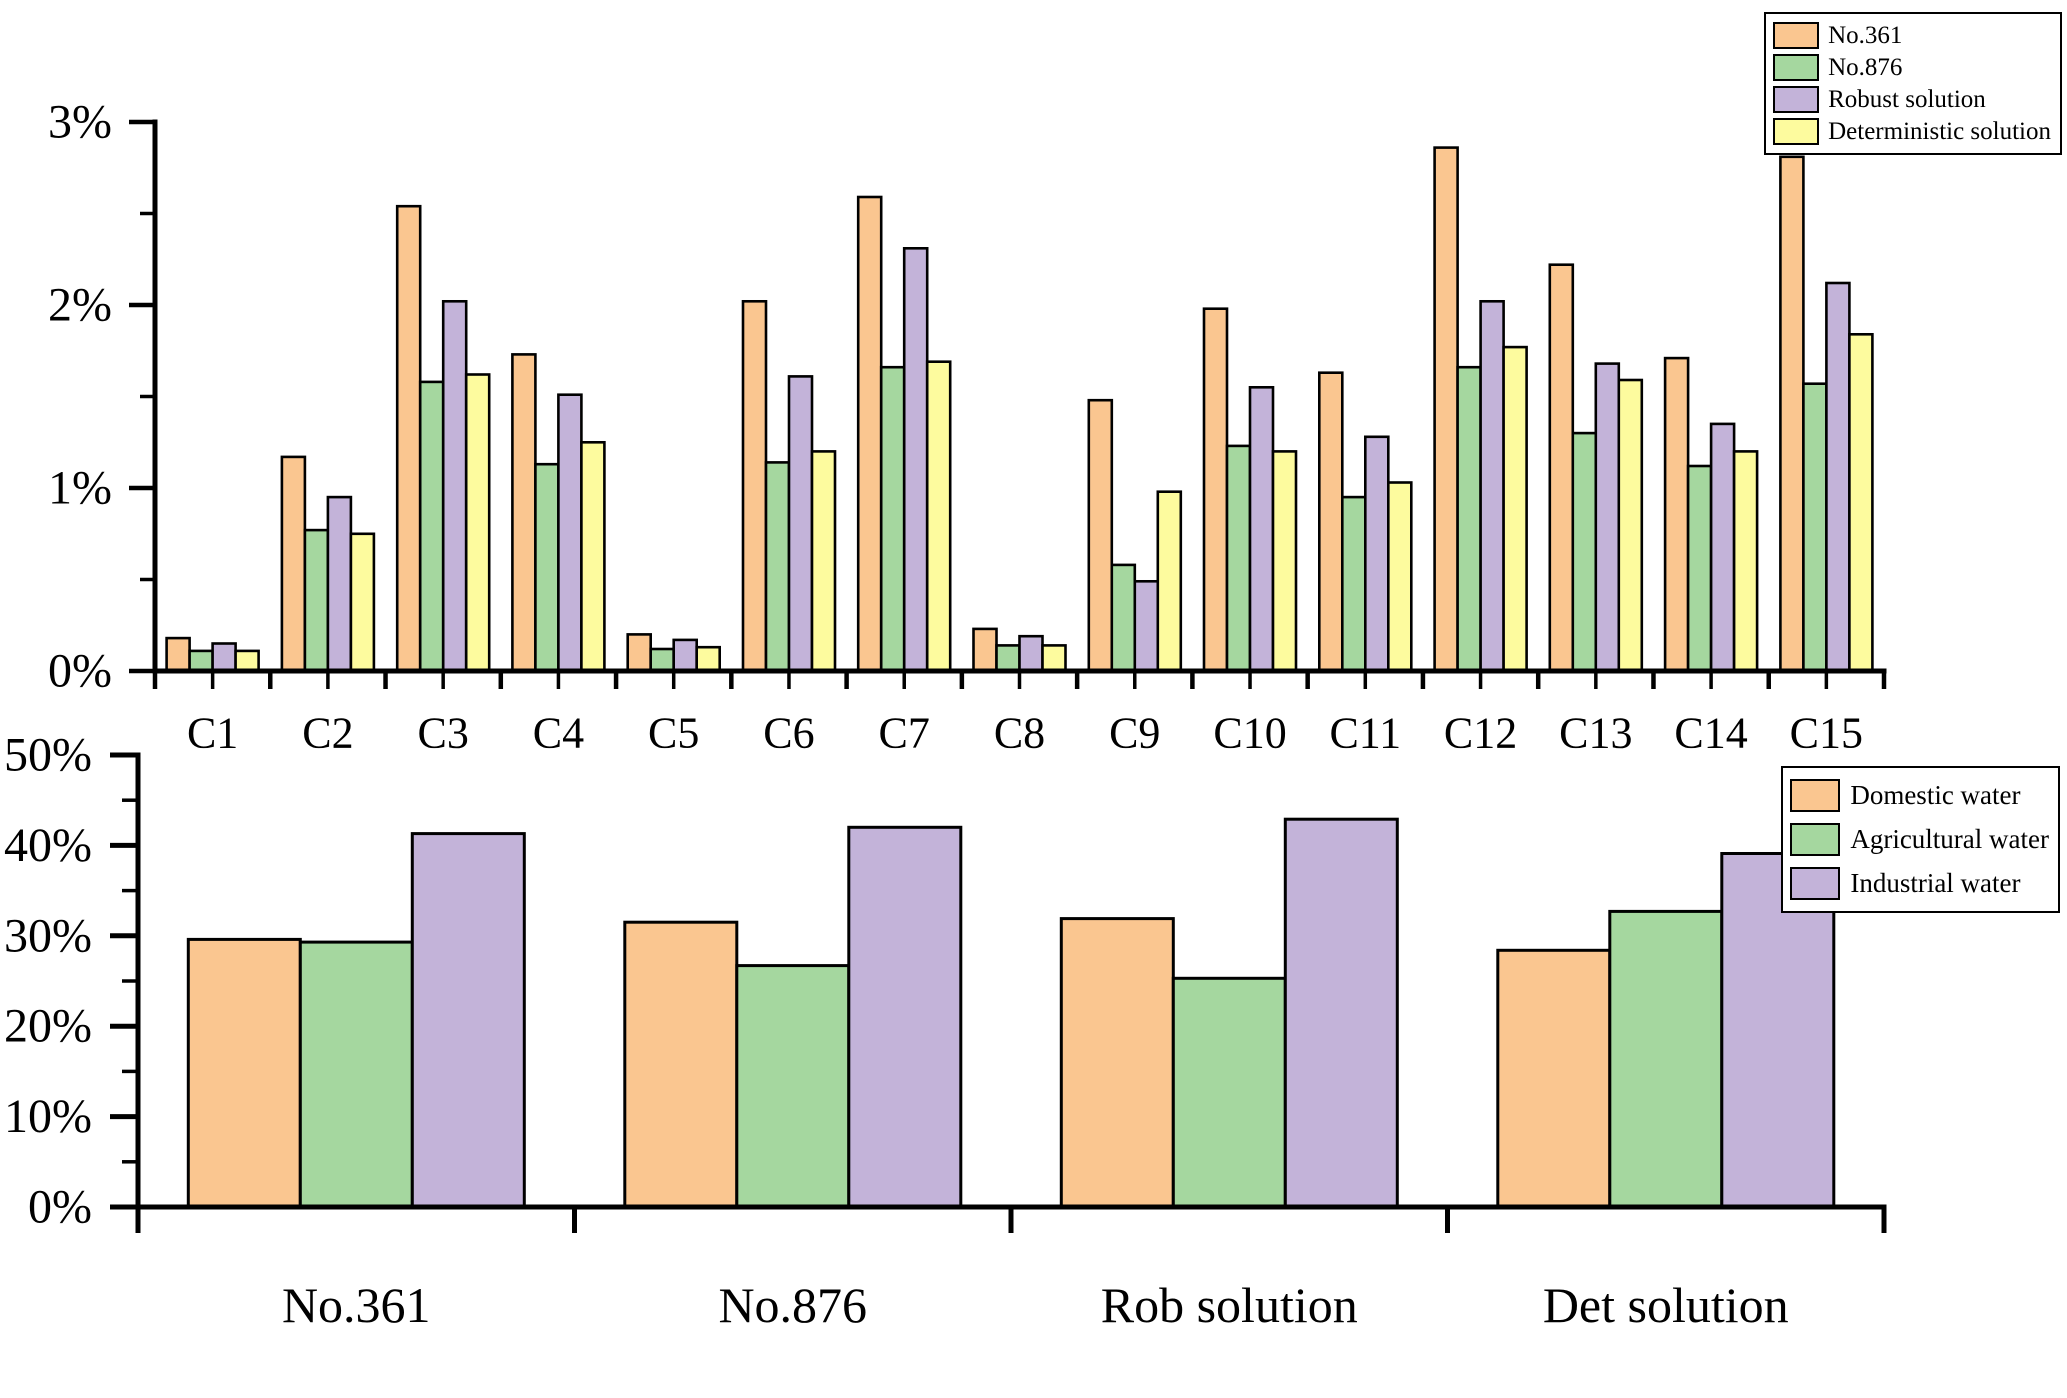  I want to click on bar-no-361-c13, so click(1561, 468).